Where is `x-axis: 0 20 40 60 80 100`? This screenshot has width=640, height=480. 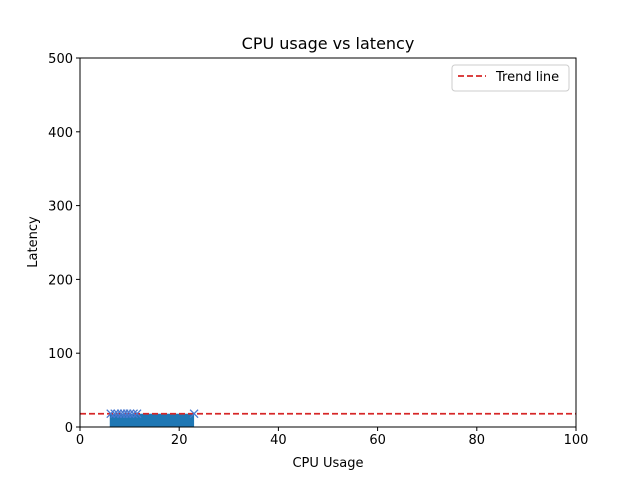
x-axis: 0 20 40 60 80 100 is located at coordinates (332, 437).